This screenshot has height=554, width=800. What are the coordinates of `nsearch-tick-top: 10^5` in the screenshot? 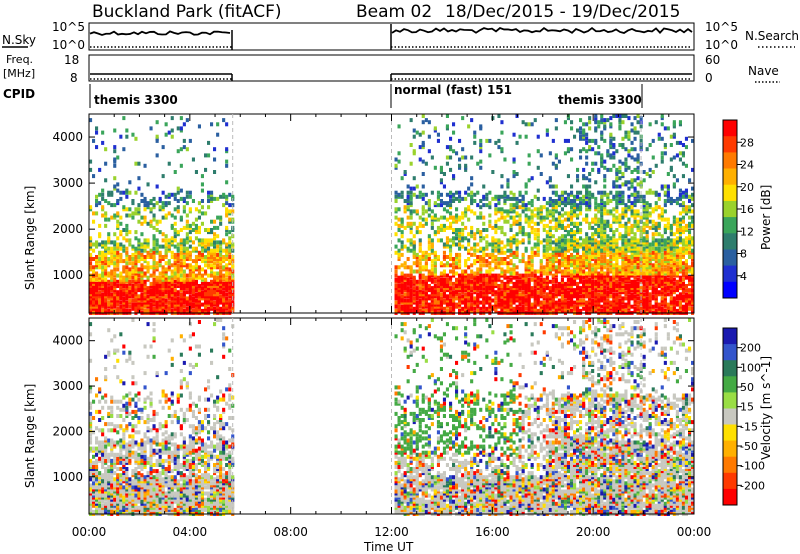 It's located at (721, 27).